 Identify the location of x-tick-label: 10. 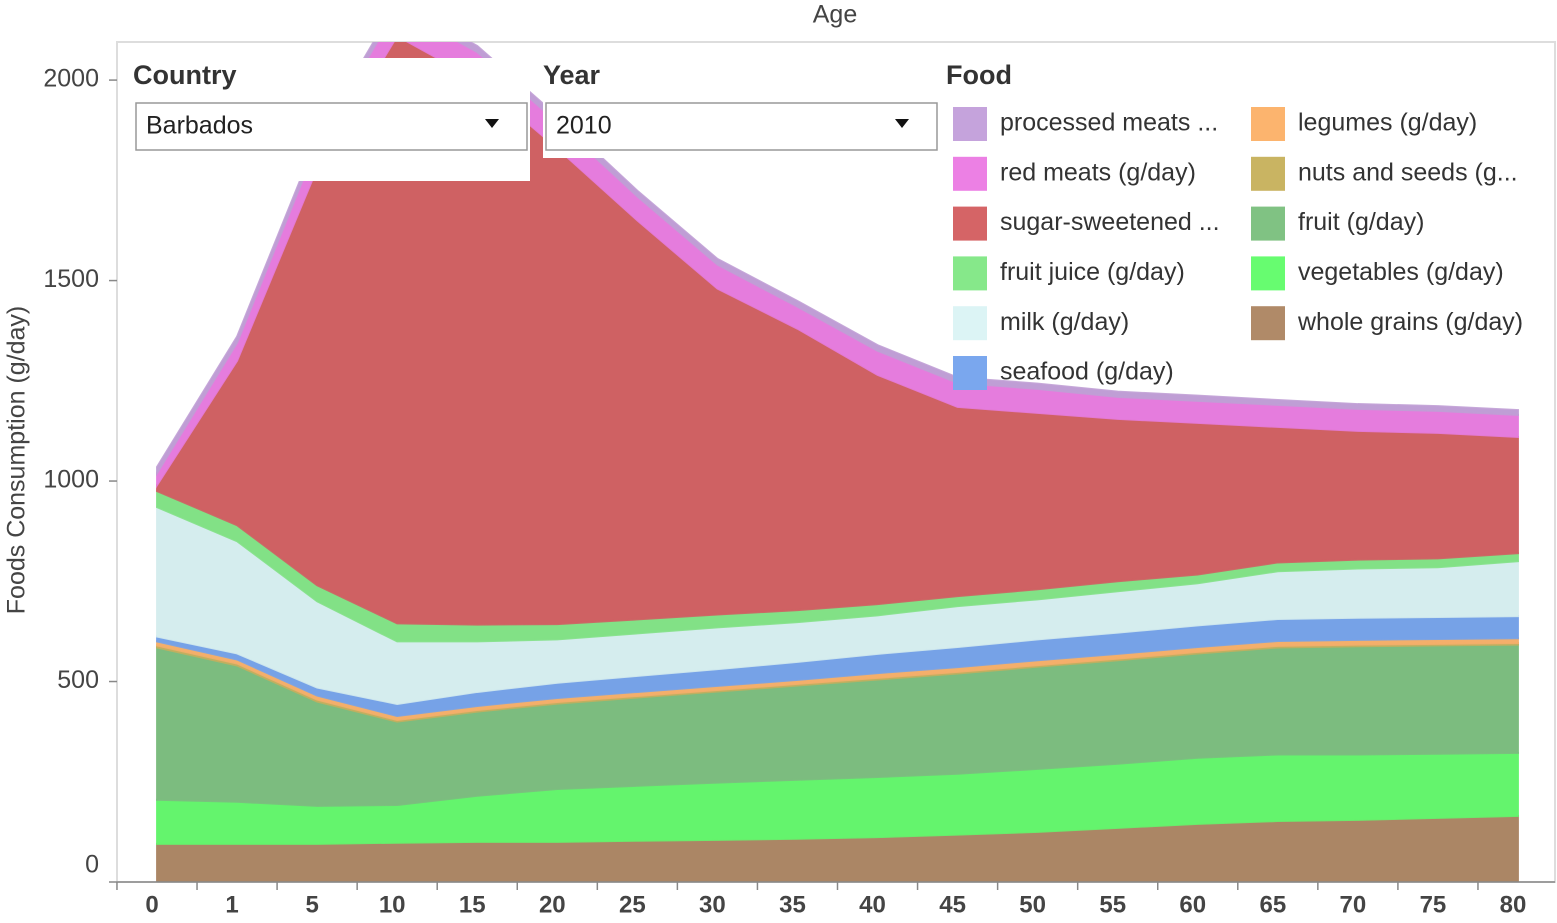
(392, 904).